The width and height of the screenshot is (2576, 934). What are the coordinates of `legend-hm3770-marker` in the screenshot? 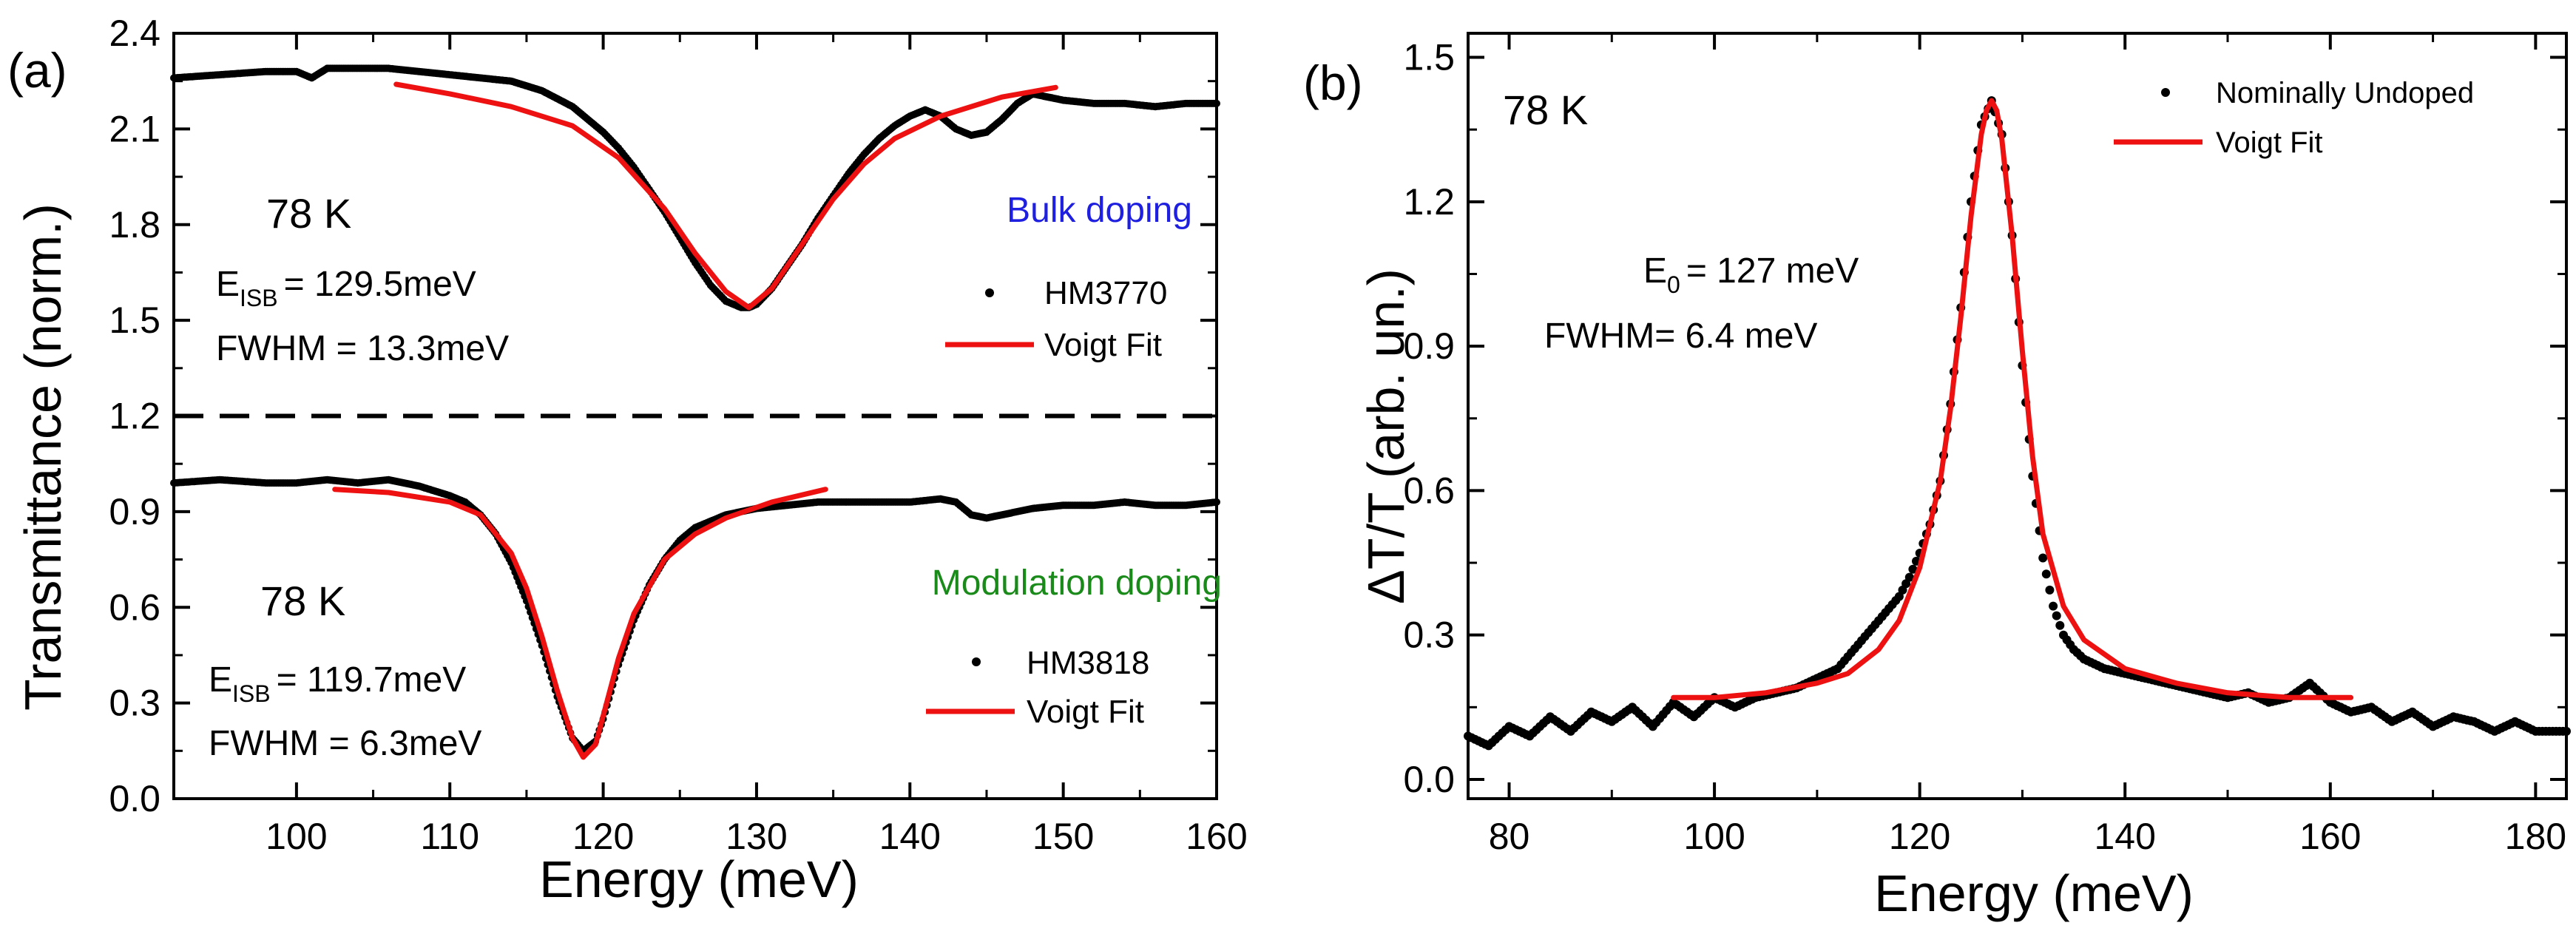 It's located at (989, 292).